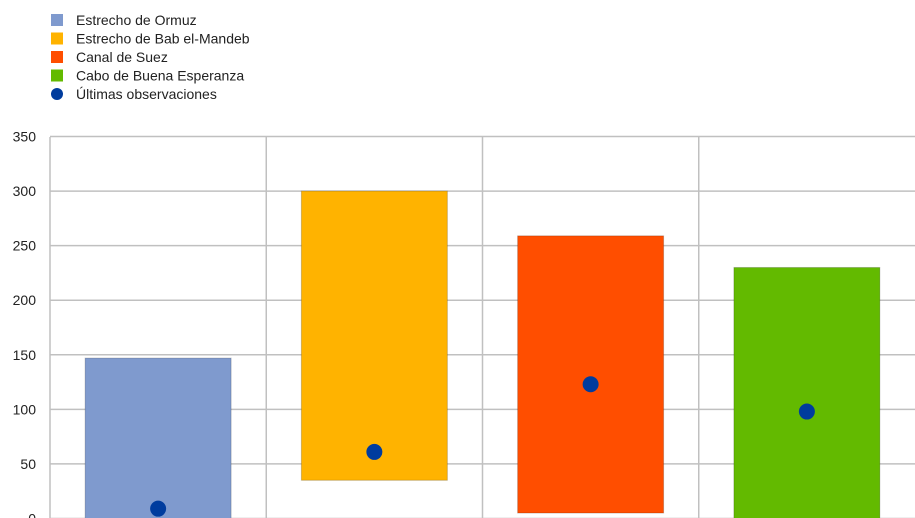  Describe the element at coordinates (32, 514) in the screenshot. I see `y-tick-label: 0` at that location.